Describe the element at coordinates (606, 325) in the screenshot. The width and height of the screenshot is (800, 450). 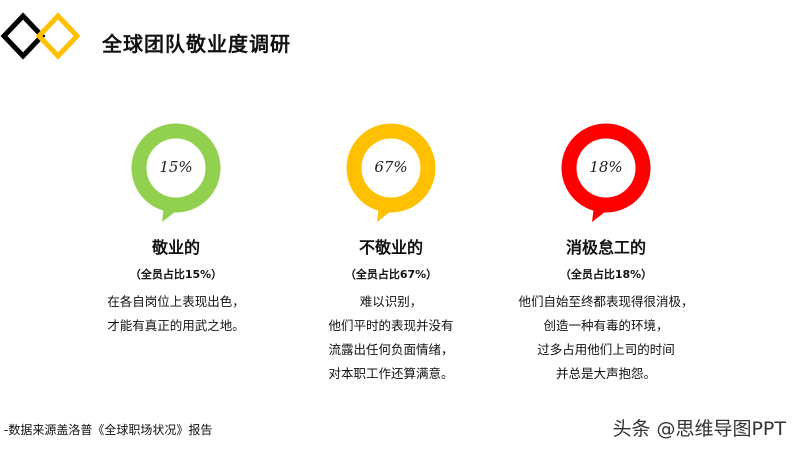
I see `desc-line: 创造一种有毒的环境，` at that location.